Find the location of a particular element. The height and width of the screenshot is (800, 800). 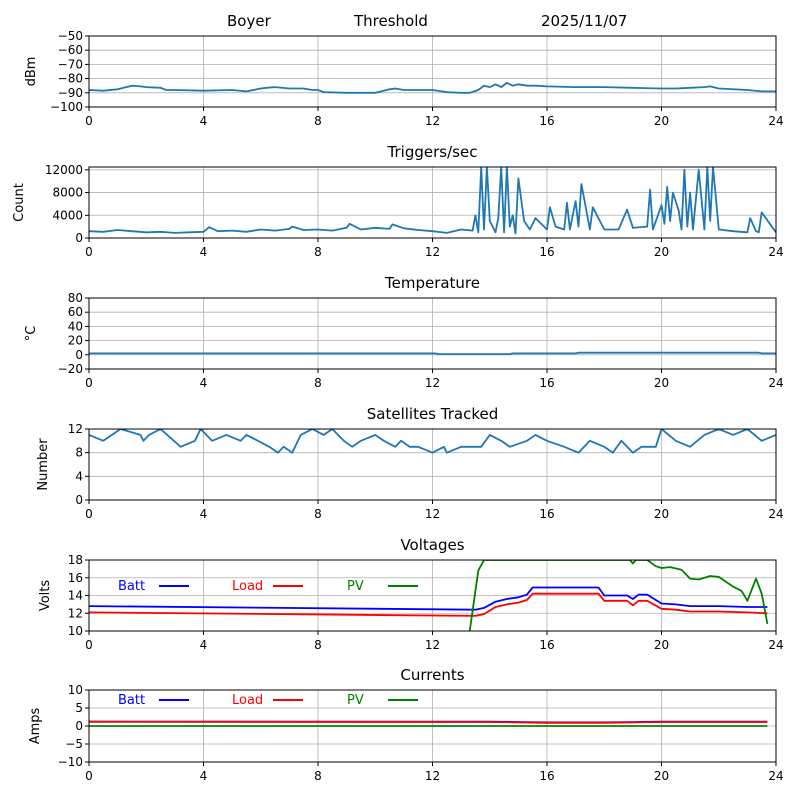

series-line-triggers is located at coordinates (432, 201).